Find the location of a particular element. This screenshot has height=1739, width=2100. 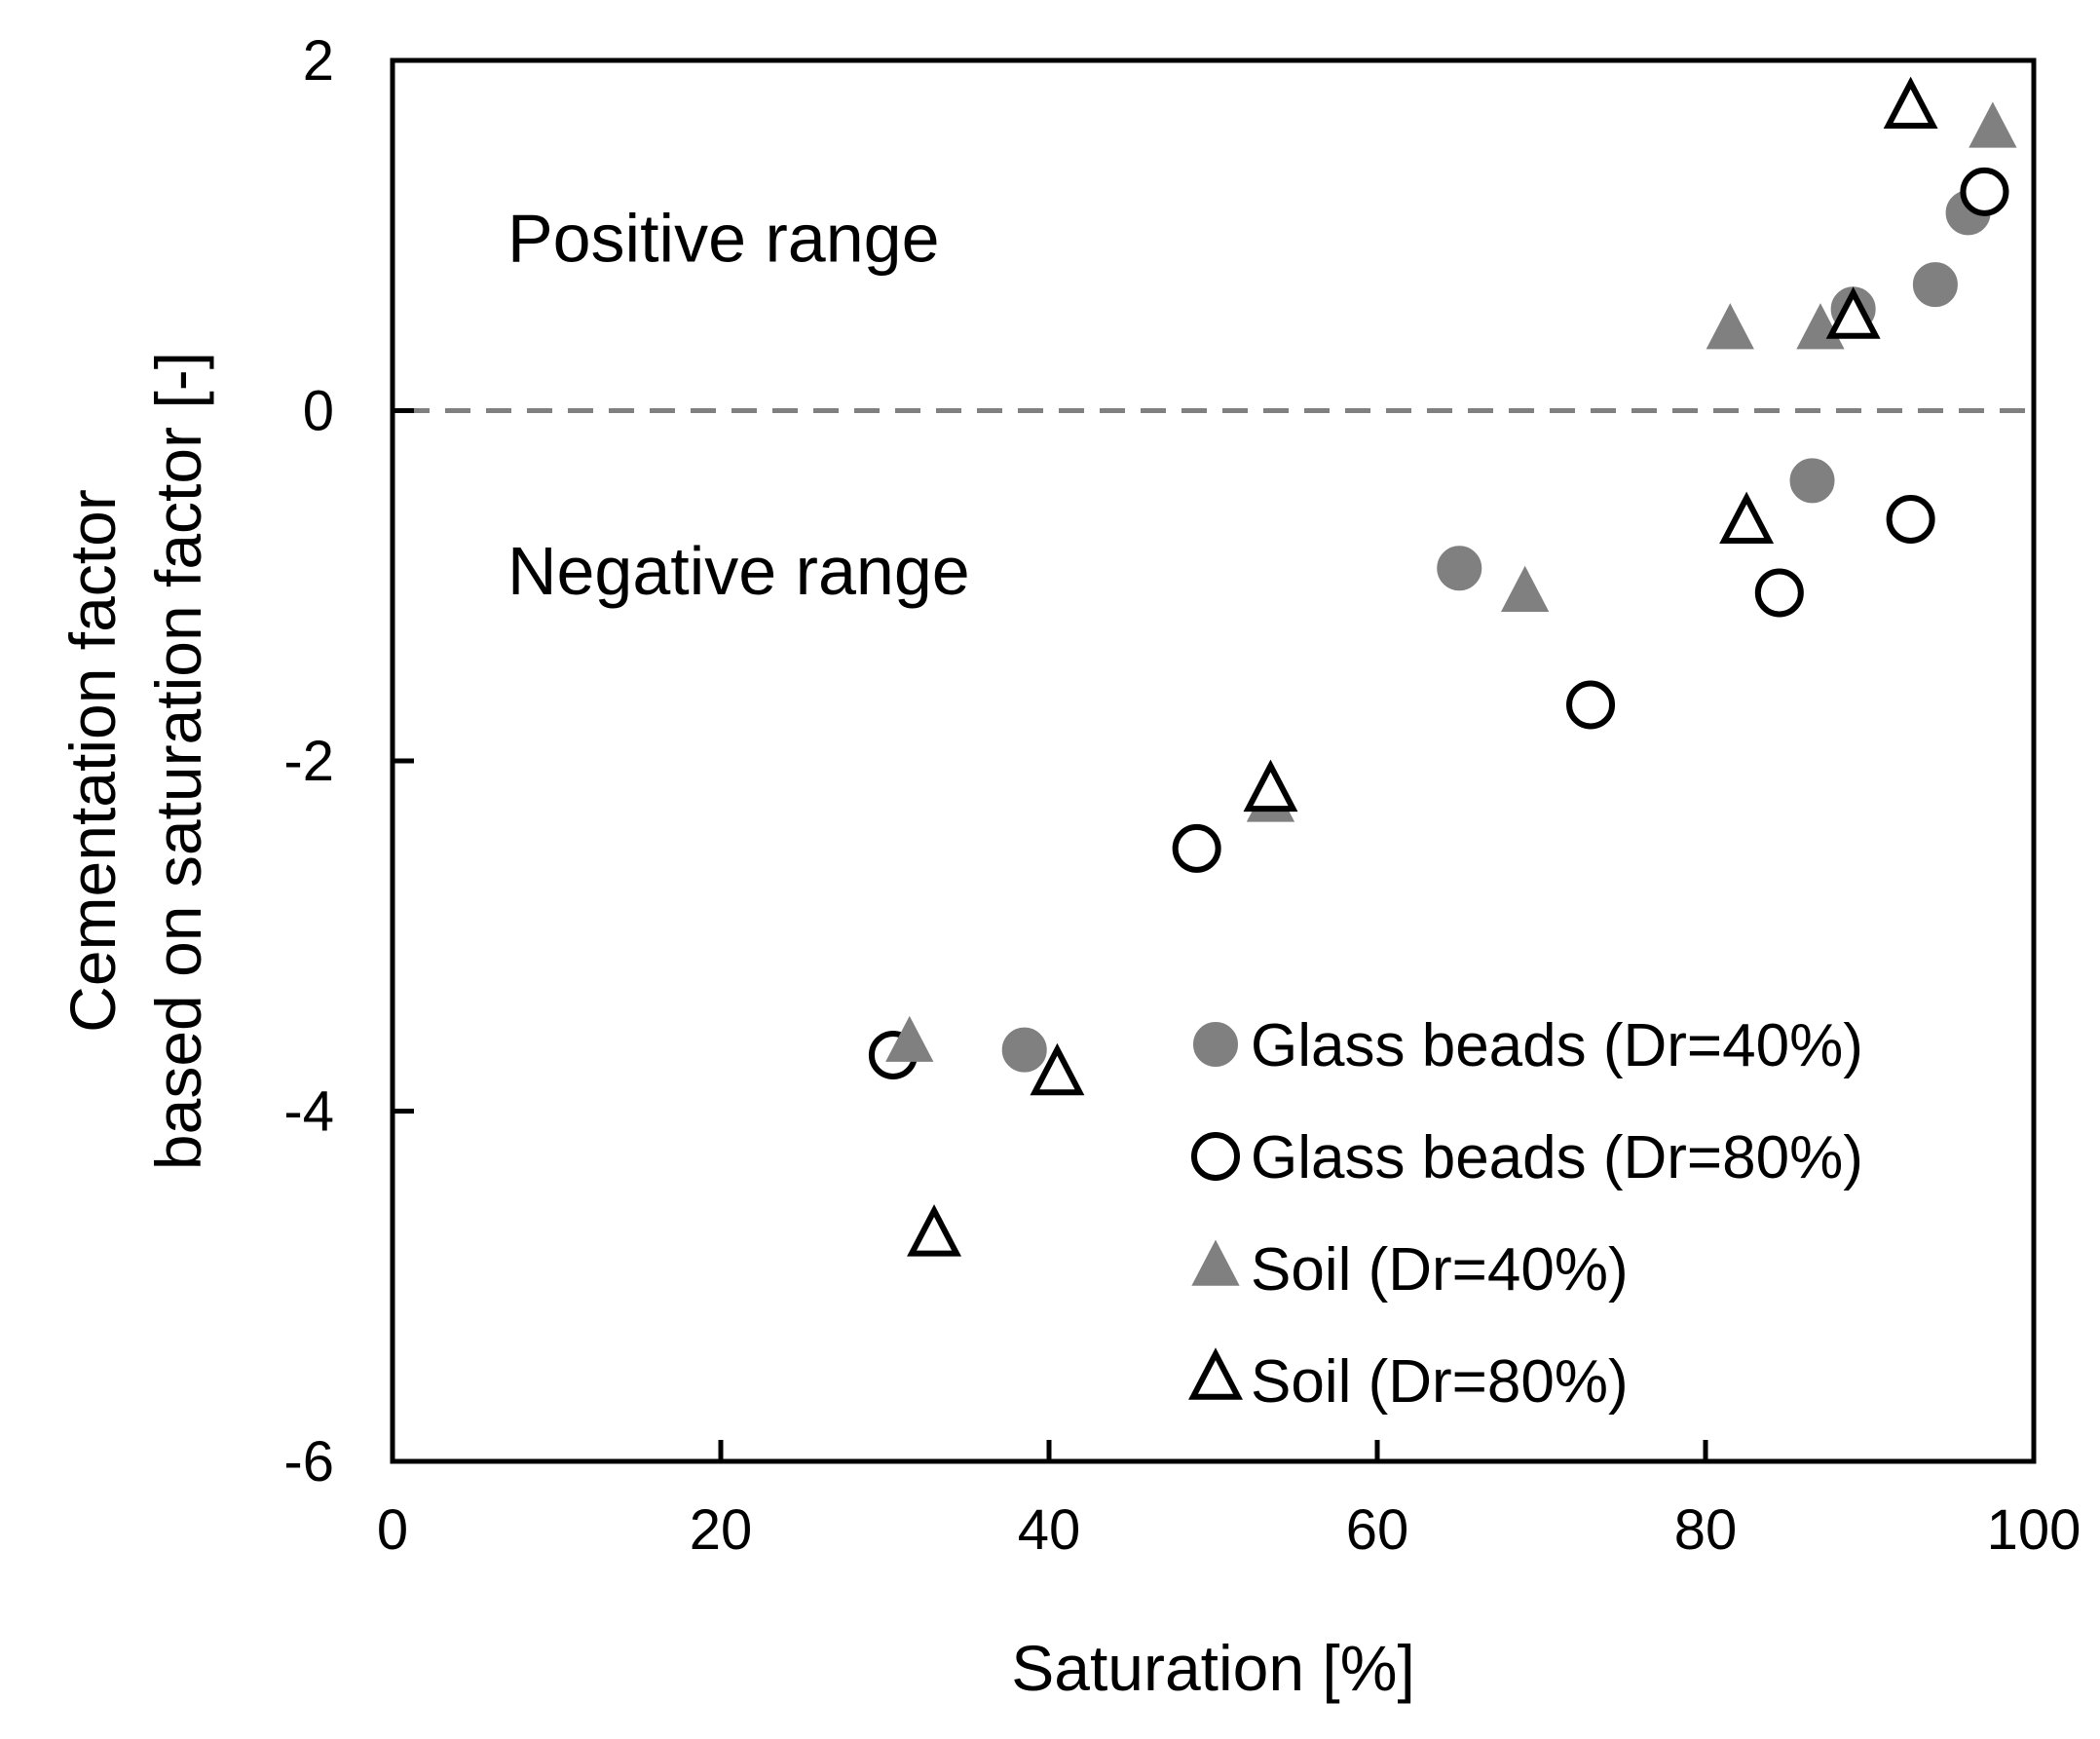

x-tick-label: 20 is located at coordinates (721, 1530).